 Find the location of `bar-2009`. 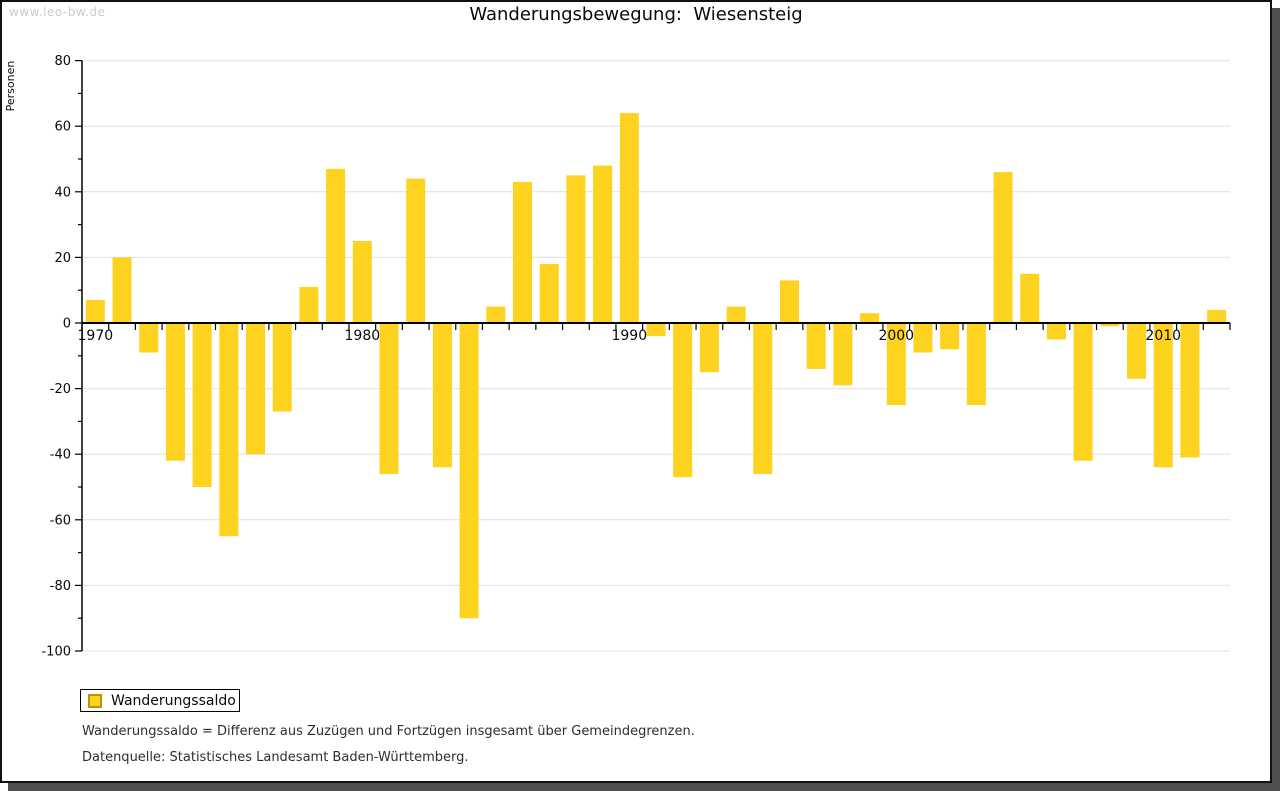

bar-2009 is located at coordinates (1137, 351).